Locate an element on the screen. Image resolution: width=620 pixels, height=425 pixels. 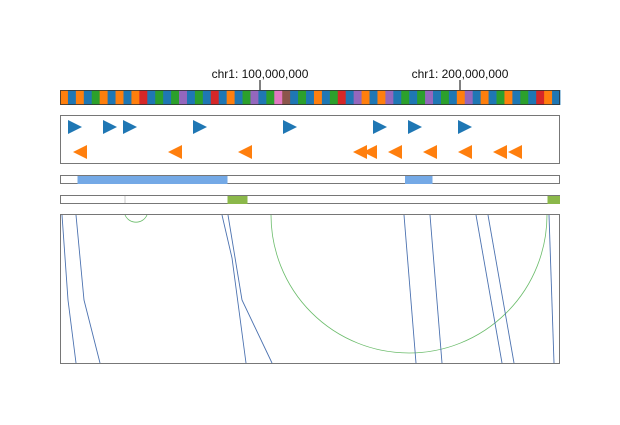
ideogram-border is located at coordinates (310, 97).